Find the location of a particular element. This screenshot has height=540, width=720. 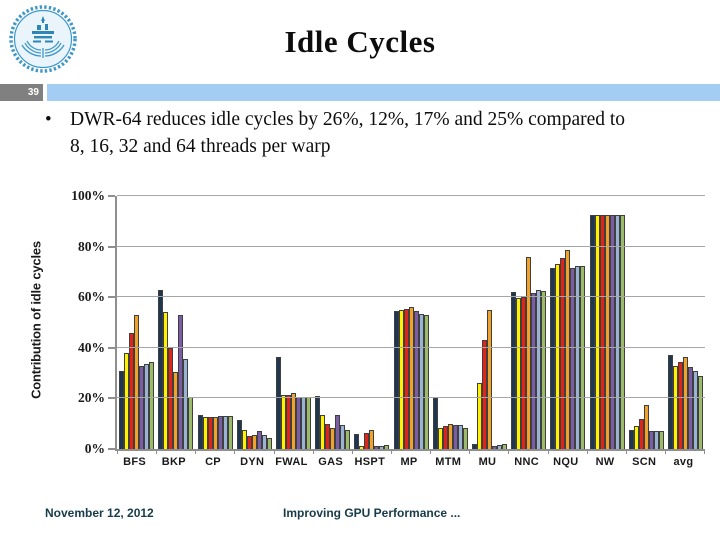

bar-series-6-light-blue-SCN is located at coordinates (656, 440).